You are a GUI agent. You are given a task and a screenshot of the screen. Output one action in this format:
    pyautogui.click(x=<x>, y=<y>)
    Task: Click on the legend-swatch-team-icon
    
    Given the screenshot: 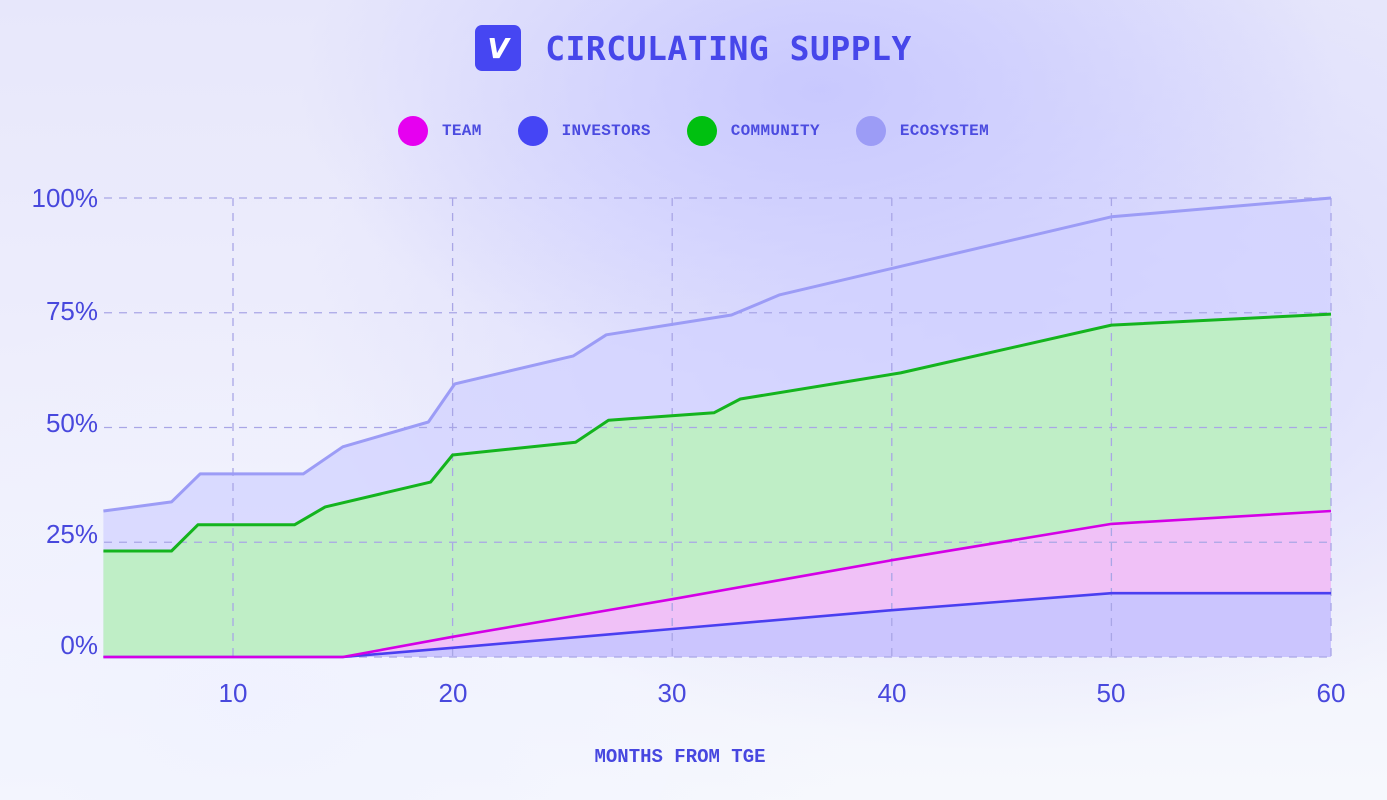 What is the action you would take?
    pyautogui.click(x=413, y=131)
    